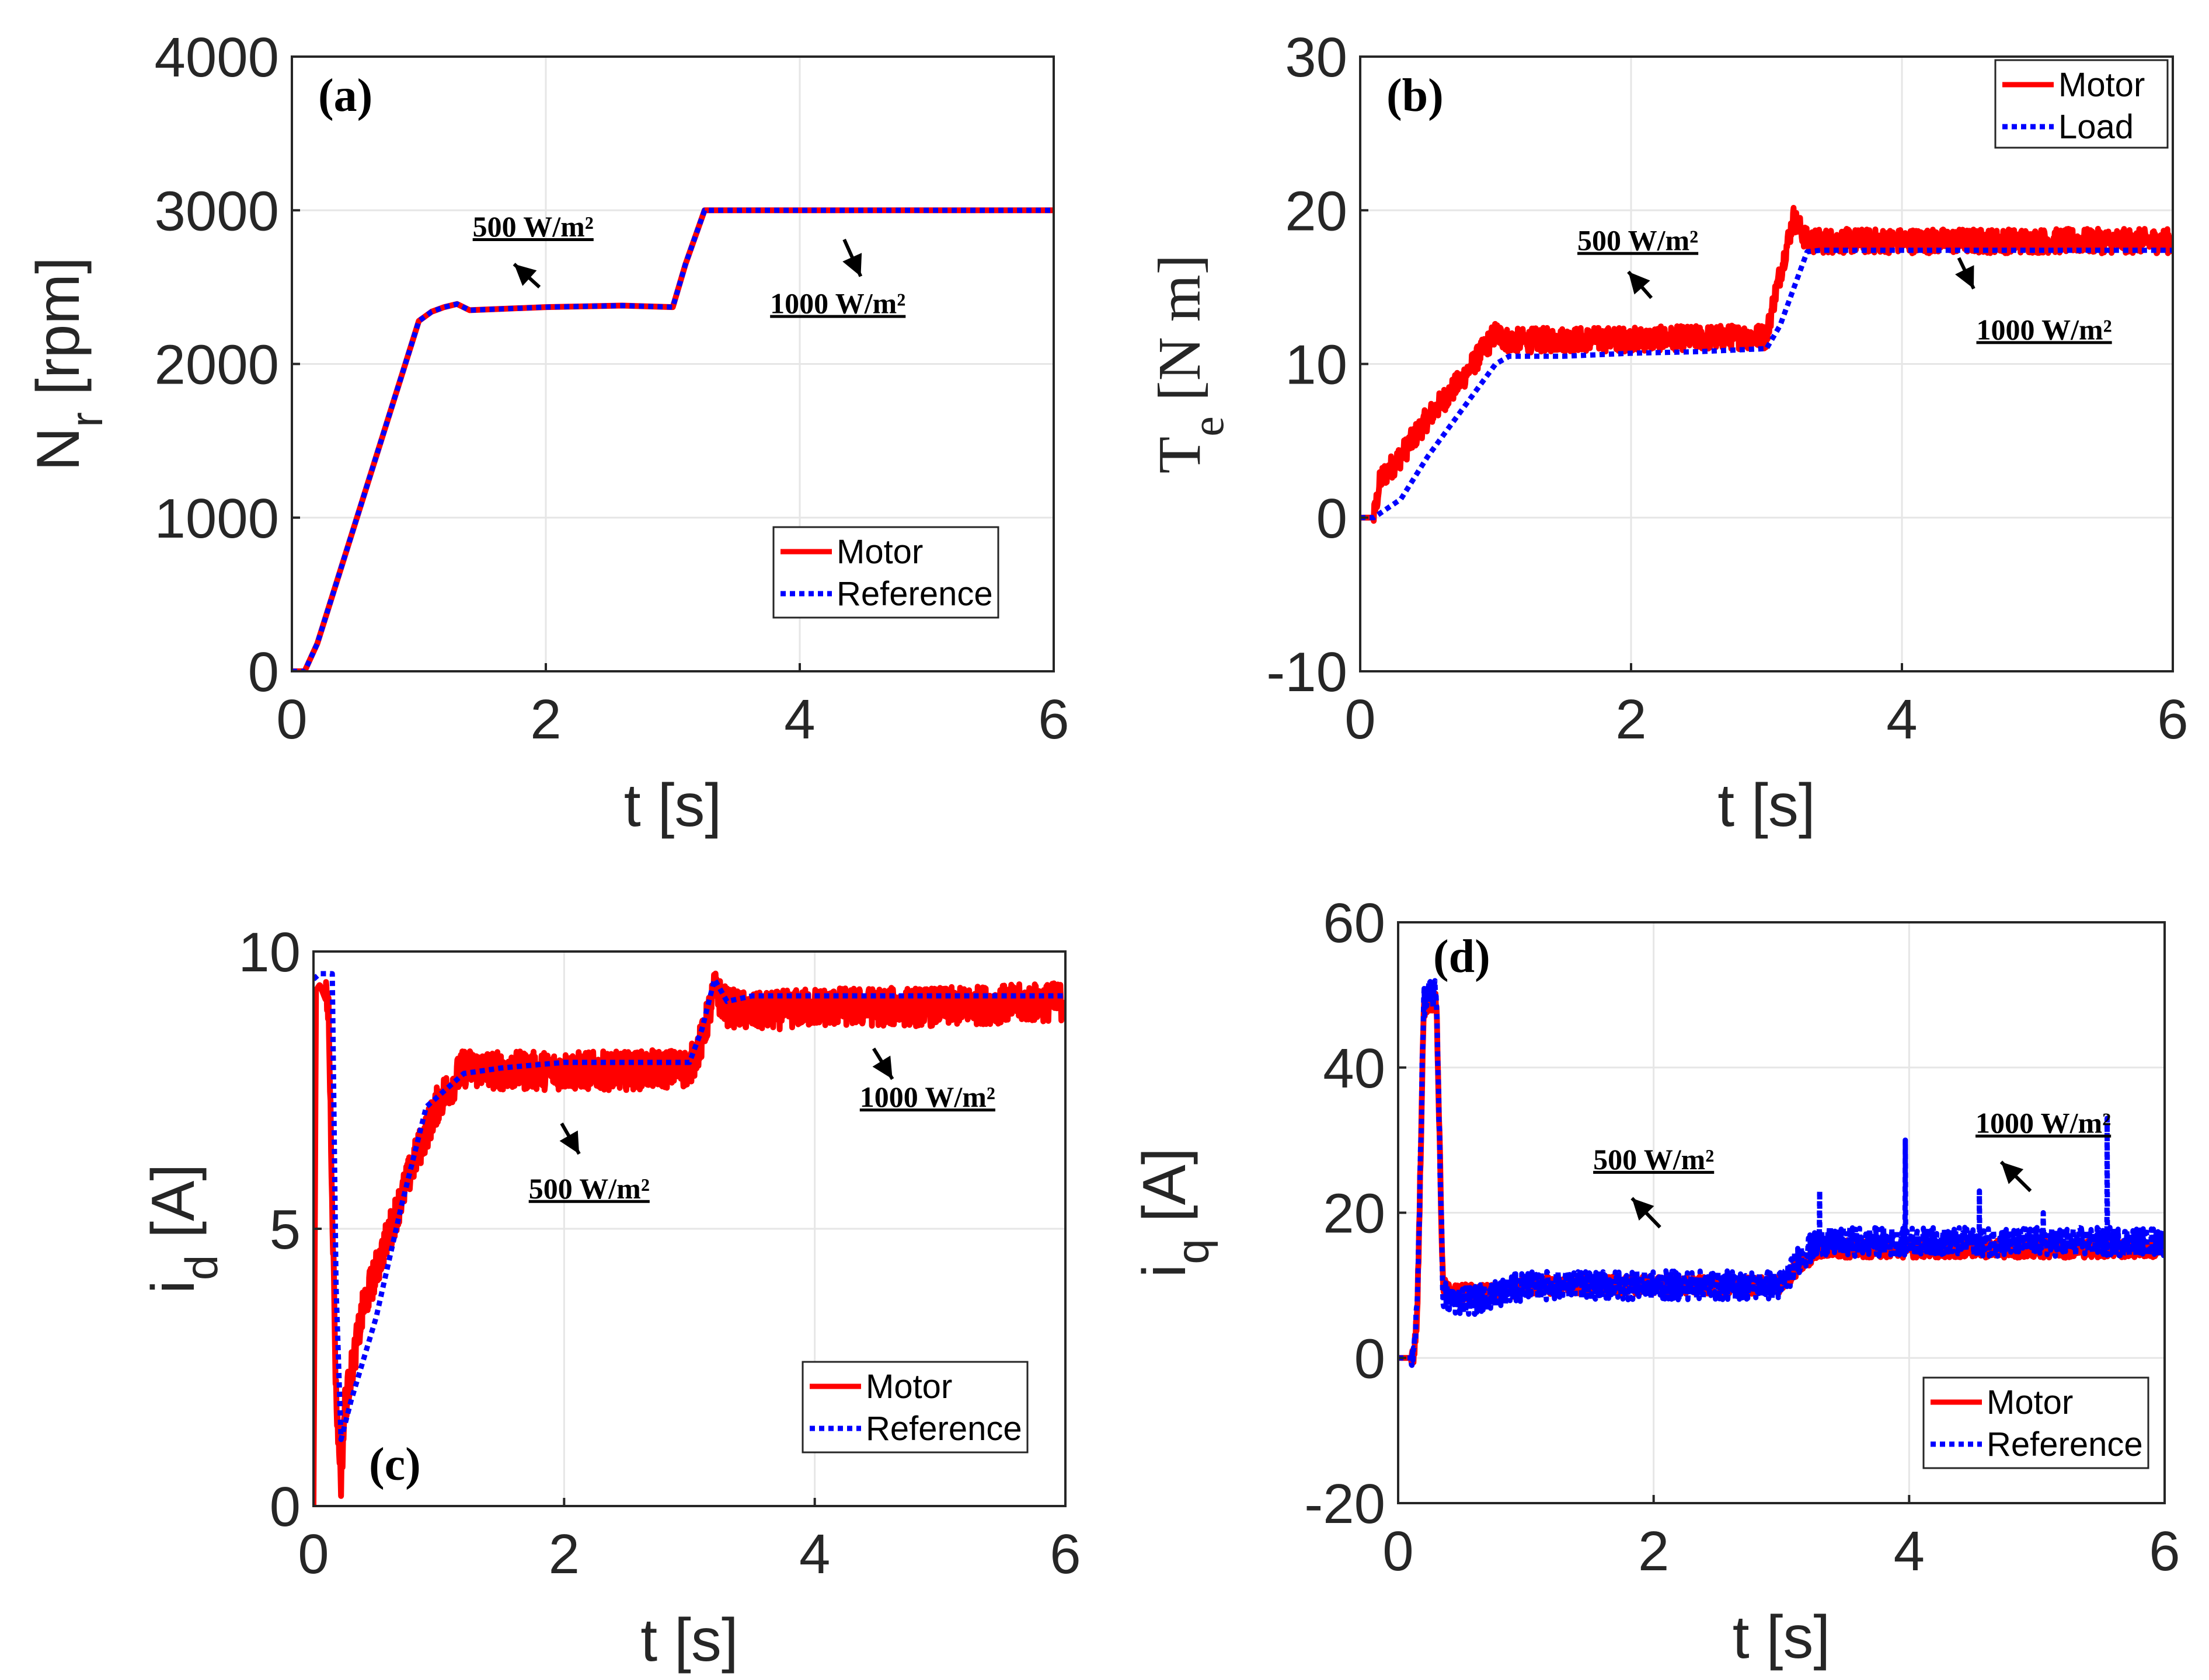 This screenshot has height=1680, width=2209. What do you see at coordinates (216, 57) in the screenshot?
I see `y-tick-label: 4000` at bounding box center [216, 57].